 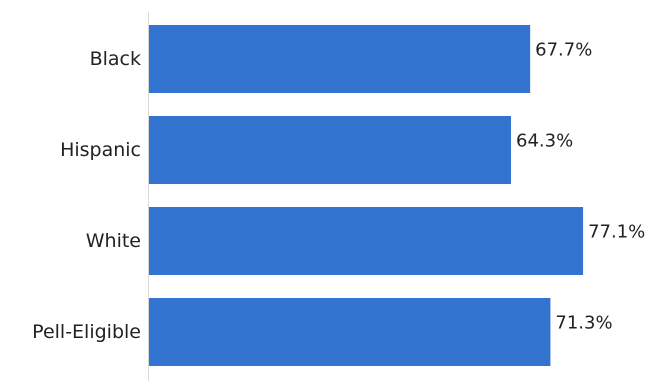 What do you see at coordinates (340, 59) in the screenshot?
I see `bar-black` at bounding box center [340, 59].